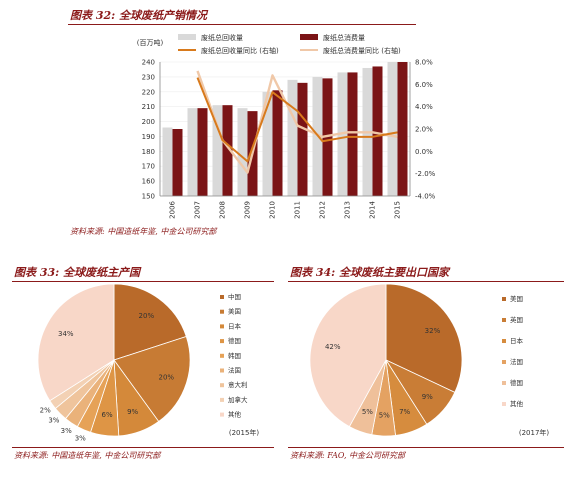 This screenshot has height=477, width=576. Describe the element at coordinates (198, 210) in the screenshot. I see `x-tick-label: 2007` at that location.